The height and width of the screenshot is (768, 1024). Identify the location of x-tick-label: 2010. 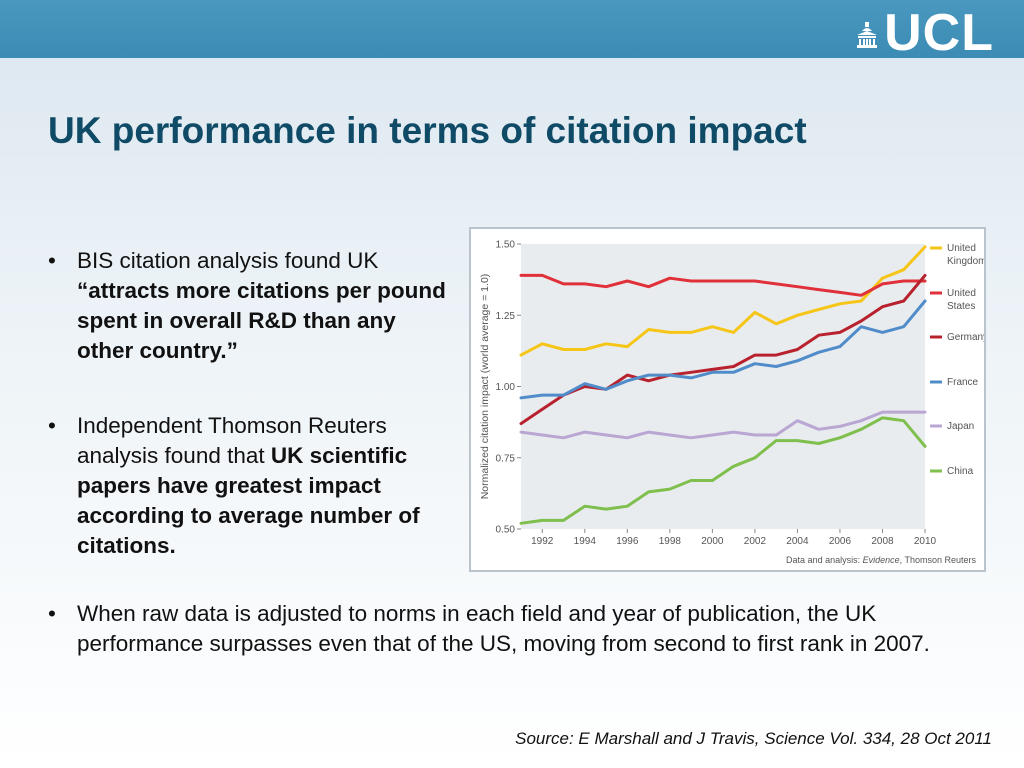
(925, 541).